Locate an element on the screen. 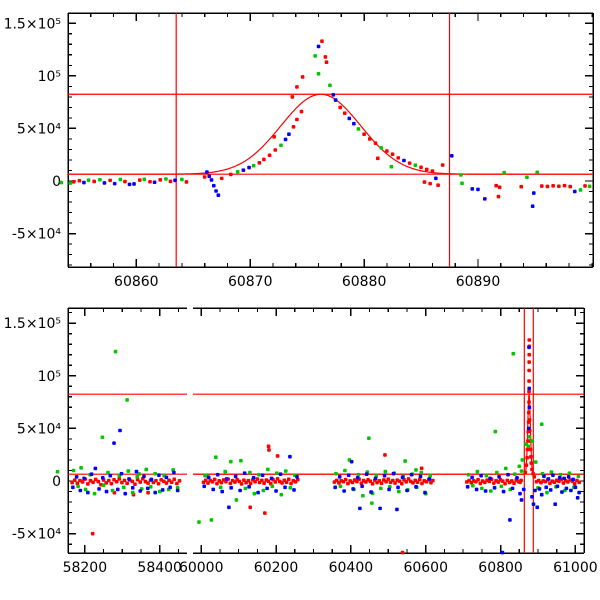 The height and width of the screenshot is (600, 600). y-tick-label: -5×10⁴ is located at coordinates (37, 535).